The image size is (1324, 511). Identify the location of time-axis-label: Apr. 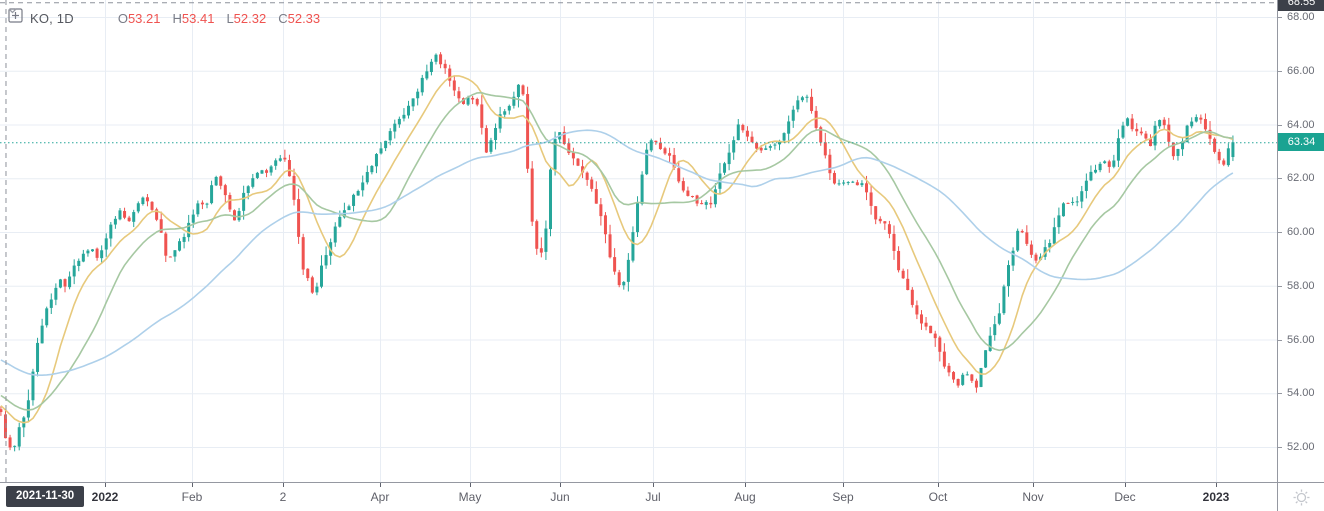
(380, 497).